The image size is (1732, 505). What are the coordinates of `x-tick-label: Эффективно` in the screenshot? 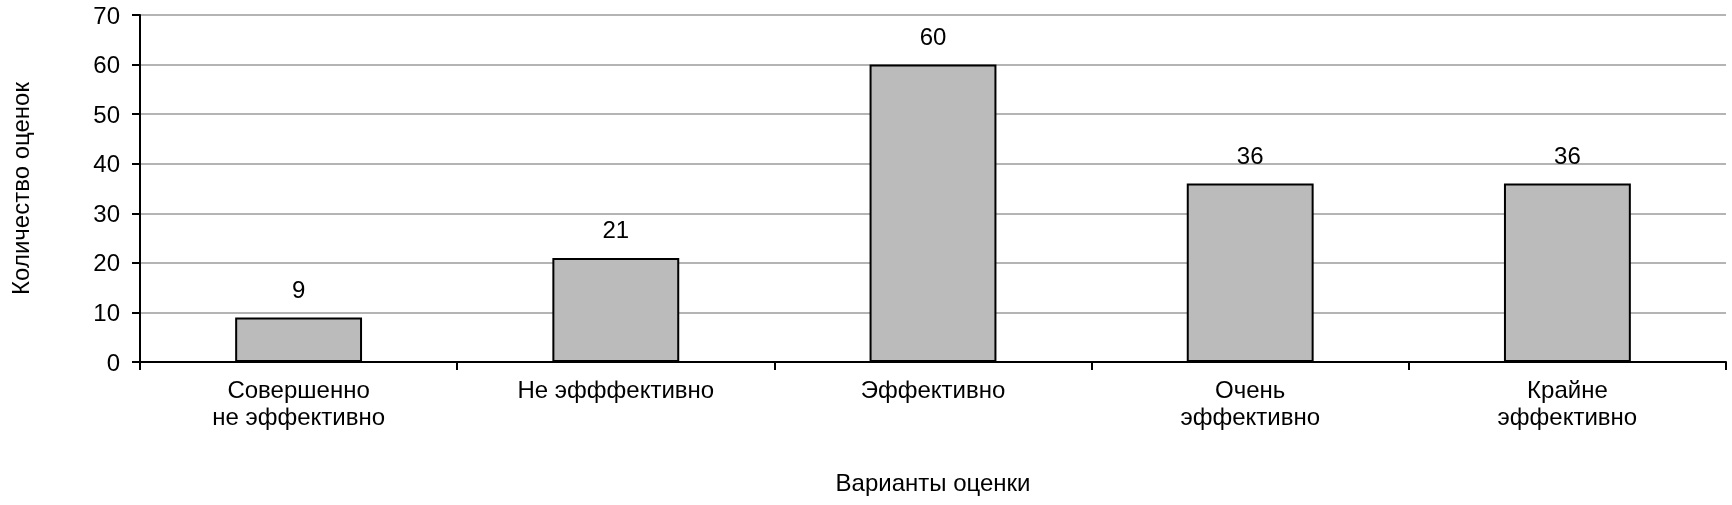 It's located at (933, 389).